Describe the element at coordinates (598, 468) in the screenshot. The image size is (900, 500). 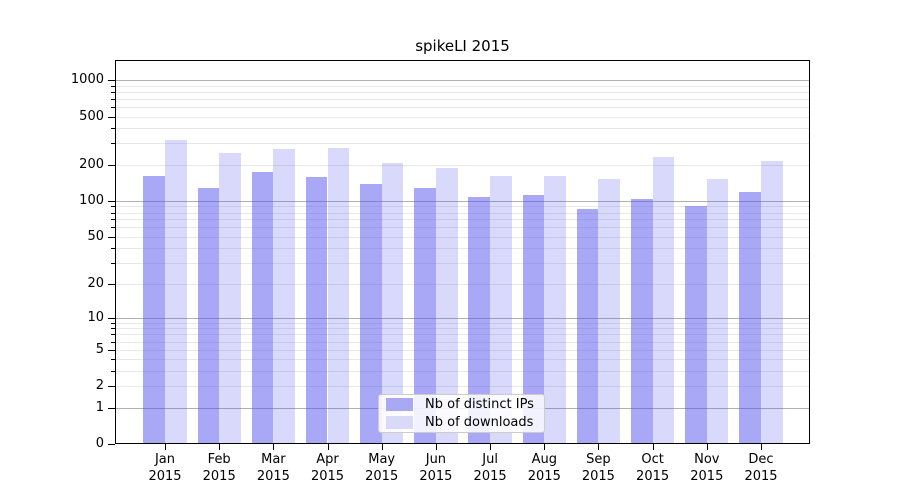
I see `x-axis-tick-label: Sep 2015` at that location.